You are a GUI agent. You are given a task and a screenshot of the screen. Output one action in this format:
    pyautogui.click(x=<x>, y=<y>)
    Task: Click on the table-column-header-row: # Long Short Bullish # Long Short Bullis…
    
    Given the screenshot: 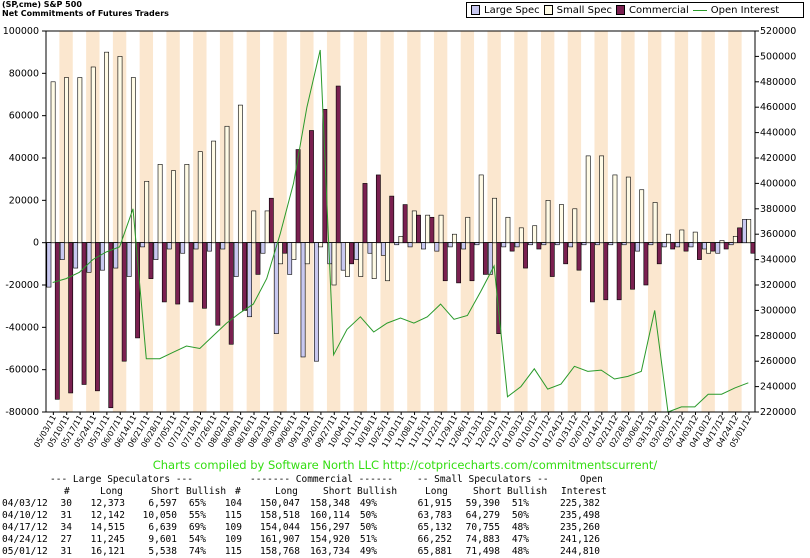 What is the action you would take?
    pyautogui.click(x=405, y=492)
    